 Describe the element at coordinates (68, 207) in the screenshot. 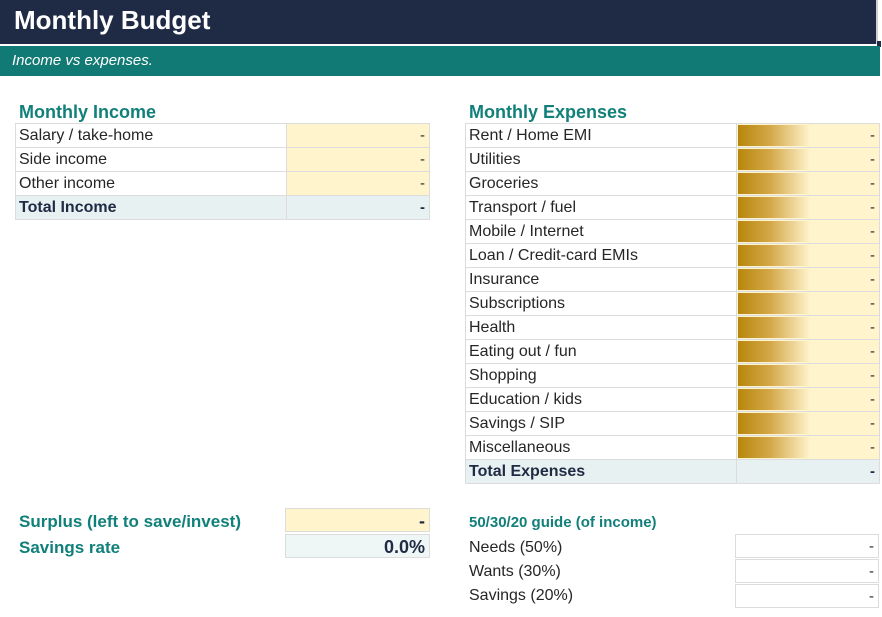

I see `income-total-label: Total Income` at that location.